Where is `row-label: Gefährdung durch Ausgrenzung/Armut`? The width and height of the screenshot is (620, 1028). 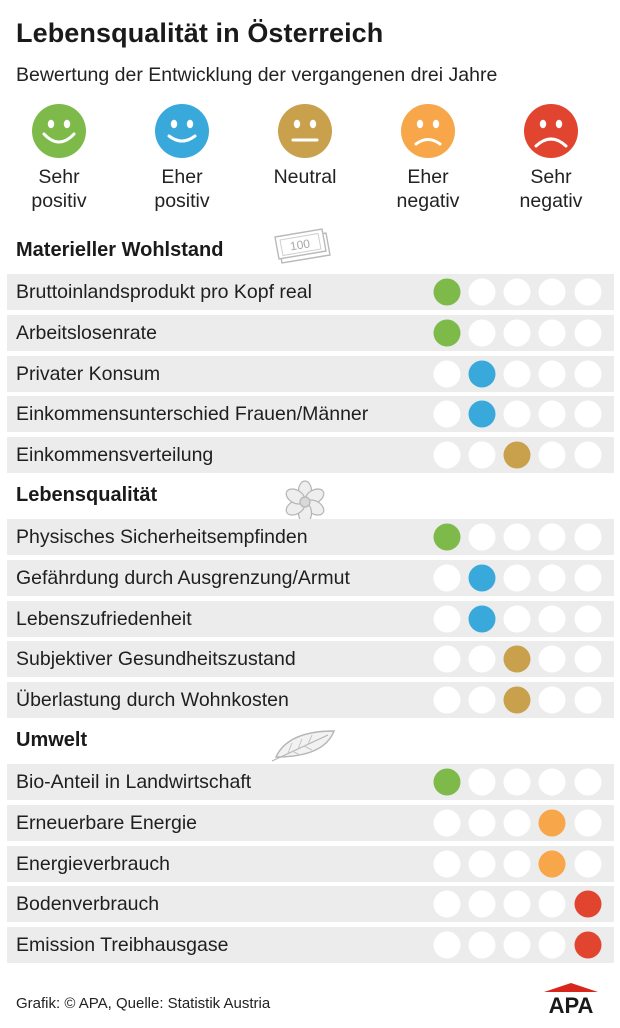
row-label: Gefährdung durch Ausgrenzung/Armut is located at coordinates (183, 577).